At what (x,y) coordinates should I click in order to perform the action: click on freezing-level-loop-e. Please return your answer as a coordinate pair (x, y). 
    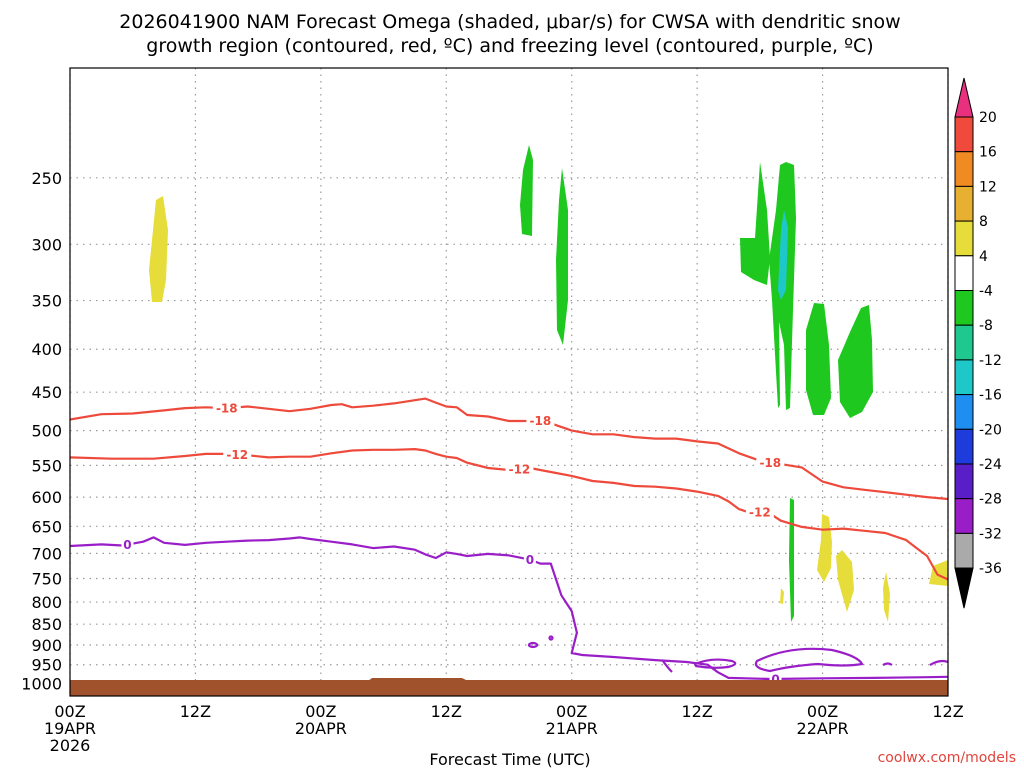
    Looking at the image, I should click on (887, 664).